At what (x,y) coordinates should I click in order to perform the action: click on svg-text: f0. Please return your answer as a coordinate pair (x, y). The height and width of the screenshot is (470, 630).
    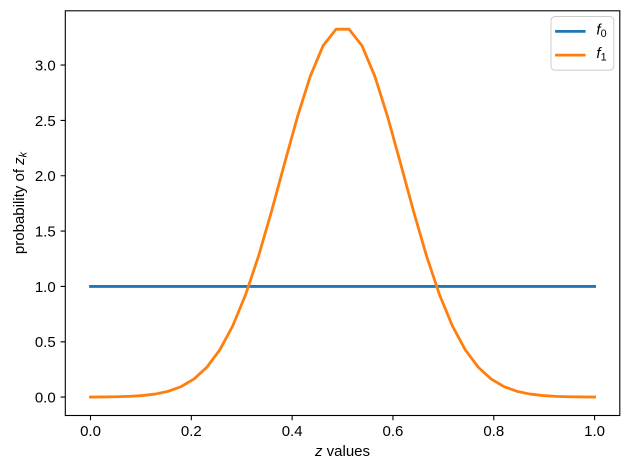
    Looking at the image, I should click on (601, 30).